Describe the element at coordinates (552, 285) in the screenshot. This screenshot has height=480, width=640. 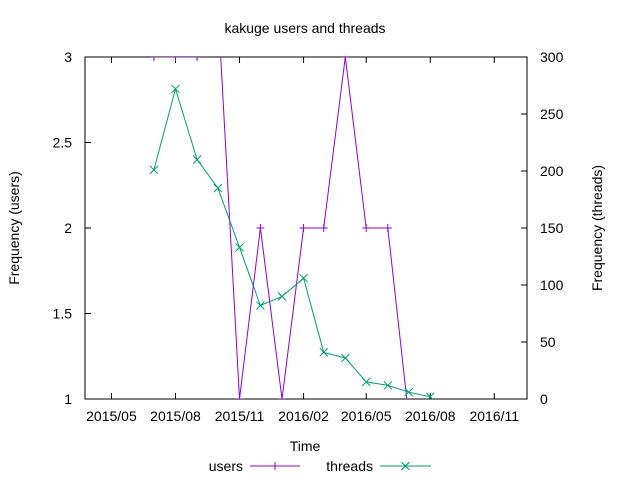
I see `y2-tick-label: 100` at that location.